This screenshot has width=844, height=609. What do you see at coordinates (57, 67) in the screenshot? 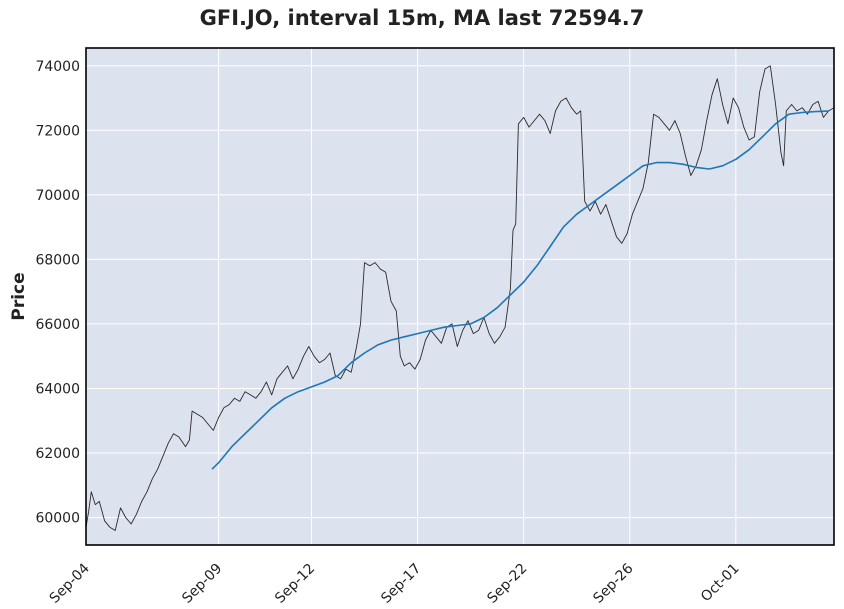
I see `y-tick-label: 74000` at bounding box center [57, 67].